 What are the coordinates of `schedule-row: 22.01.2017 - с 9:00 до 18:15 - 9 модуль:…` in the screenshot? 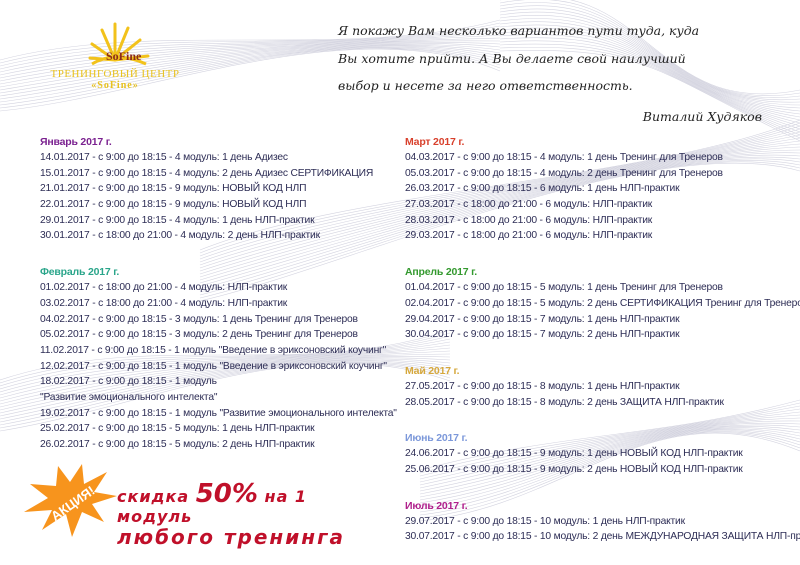 It's located at (173, 205).